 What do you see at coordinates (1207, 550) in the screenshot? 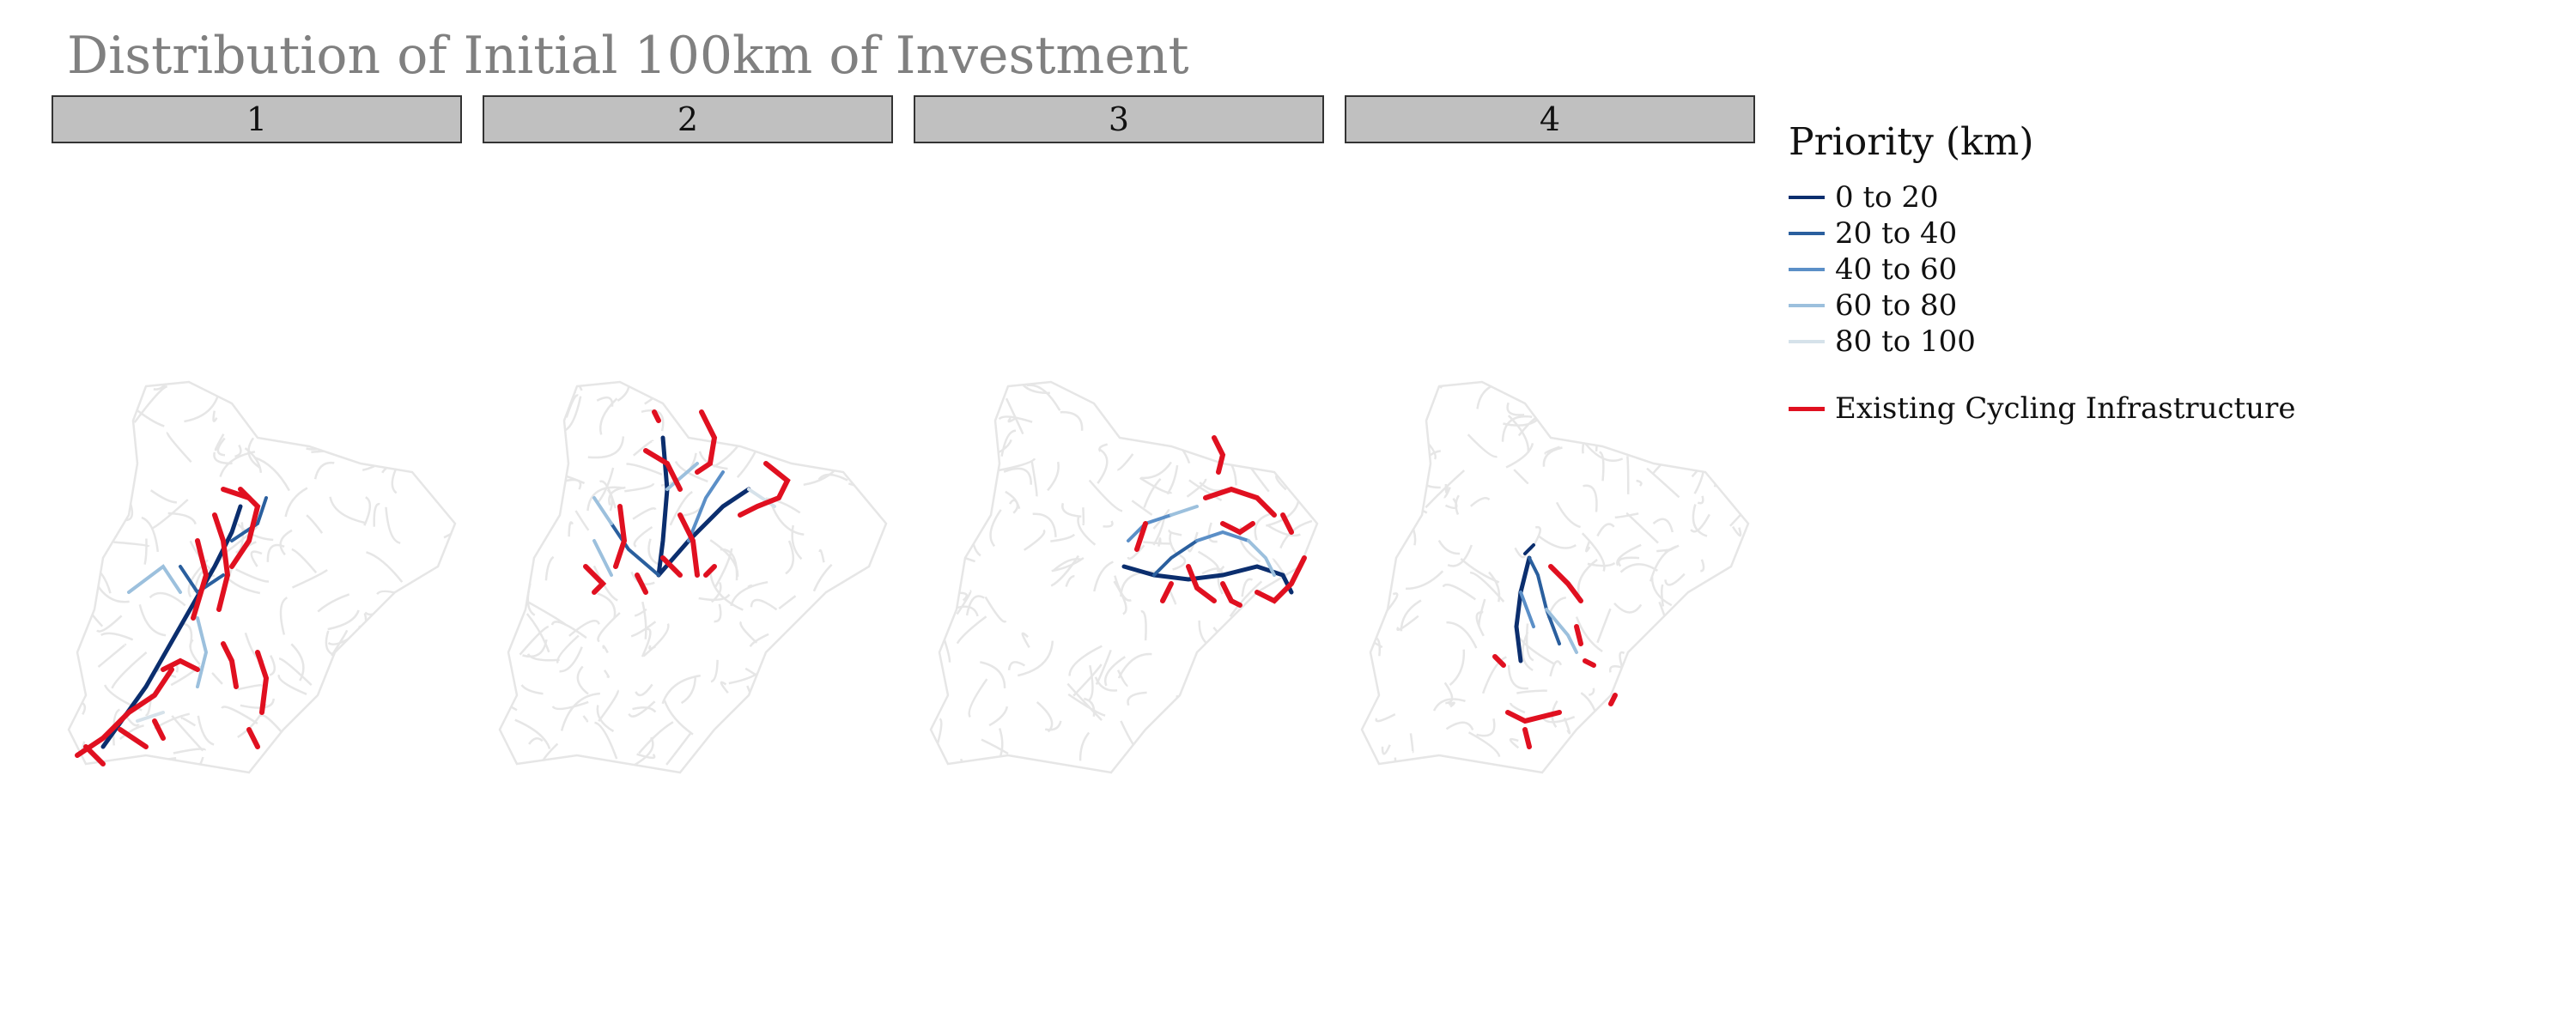
I see `priority-routes` at bounding box center [1207, 550].